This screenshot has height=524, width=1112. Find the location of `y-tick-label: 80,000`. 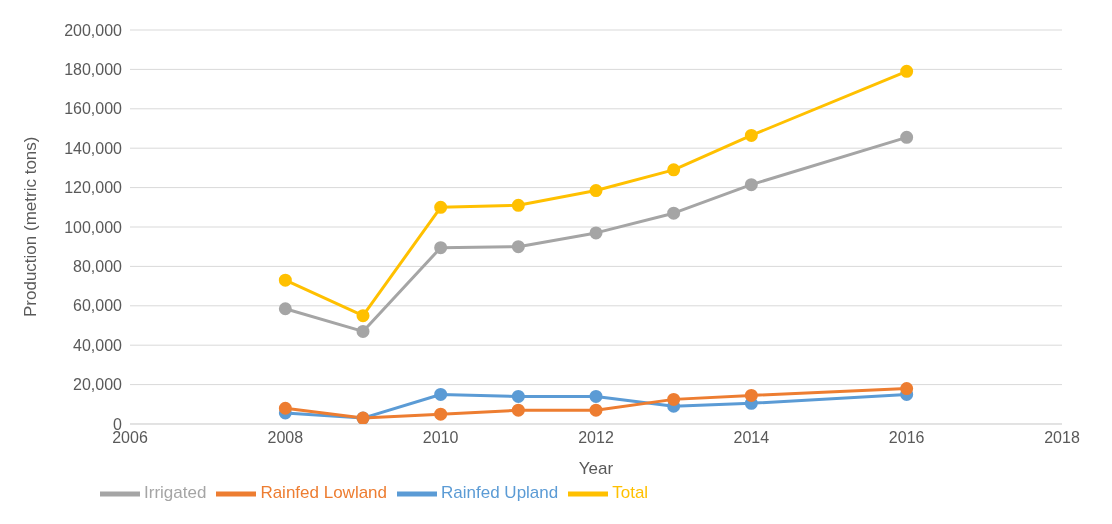

y-tick-label: 80,000 is located at coordinates (98, 267).